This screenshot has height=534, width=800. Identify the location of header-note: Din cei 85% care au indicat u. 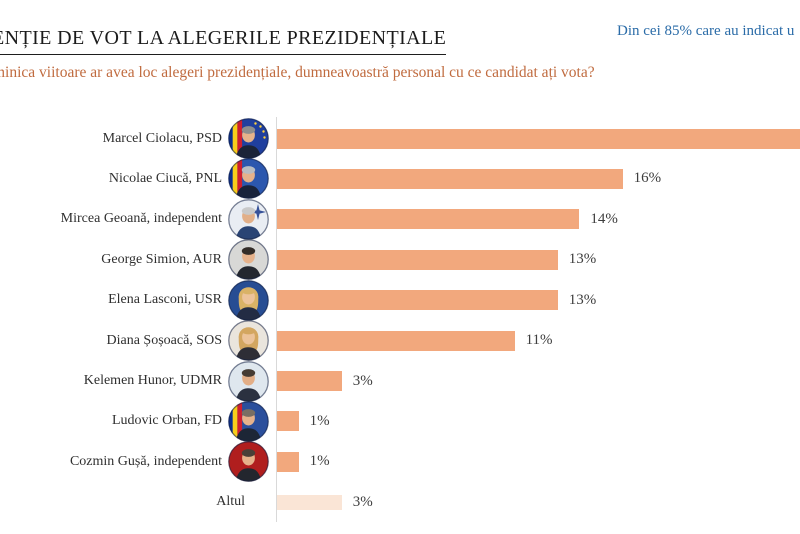
(706, 31).